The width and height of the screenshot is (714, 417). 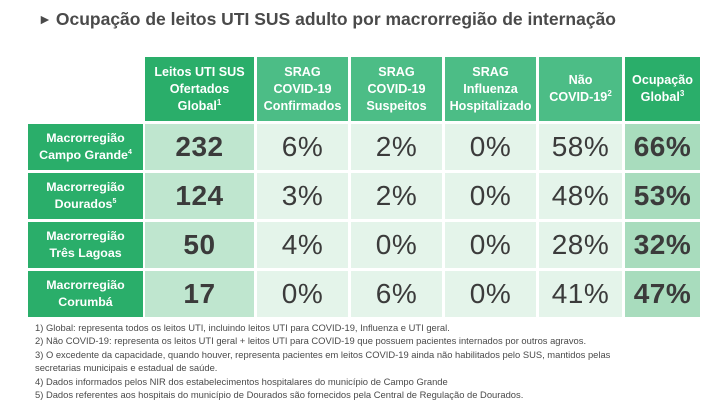 What do you see at coordinates (580, 196) in the screenshot?
I see `cell-nao-covid: 48%` at bounding box center [580, 196].